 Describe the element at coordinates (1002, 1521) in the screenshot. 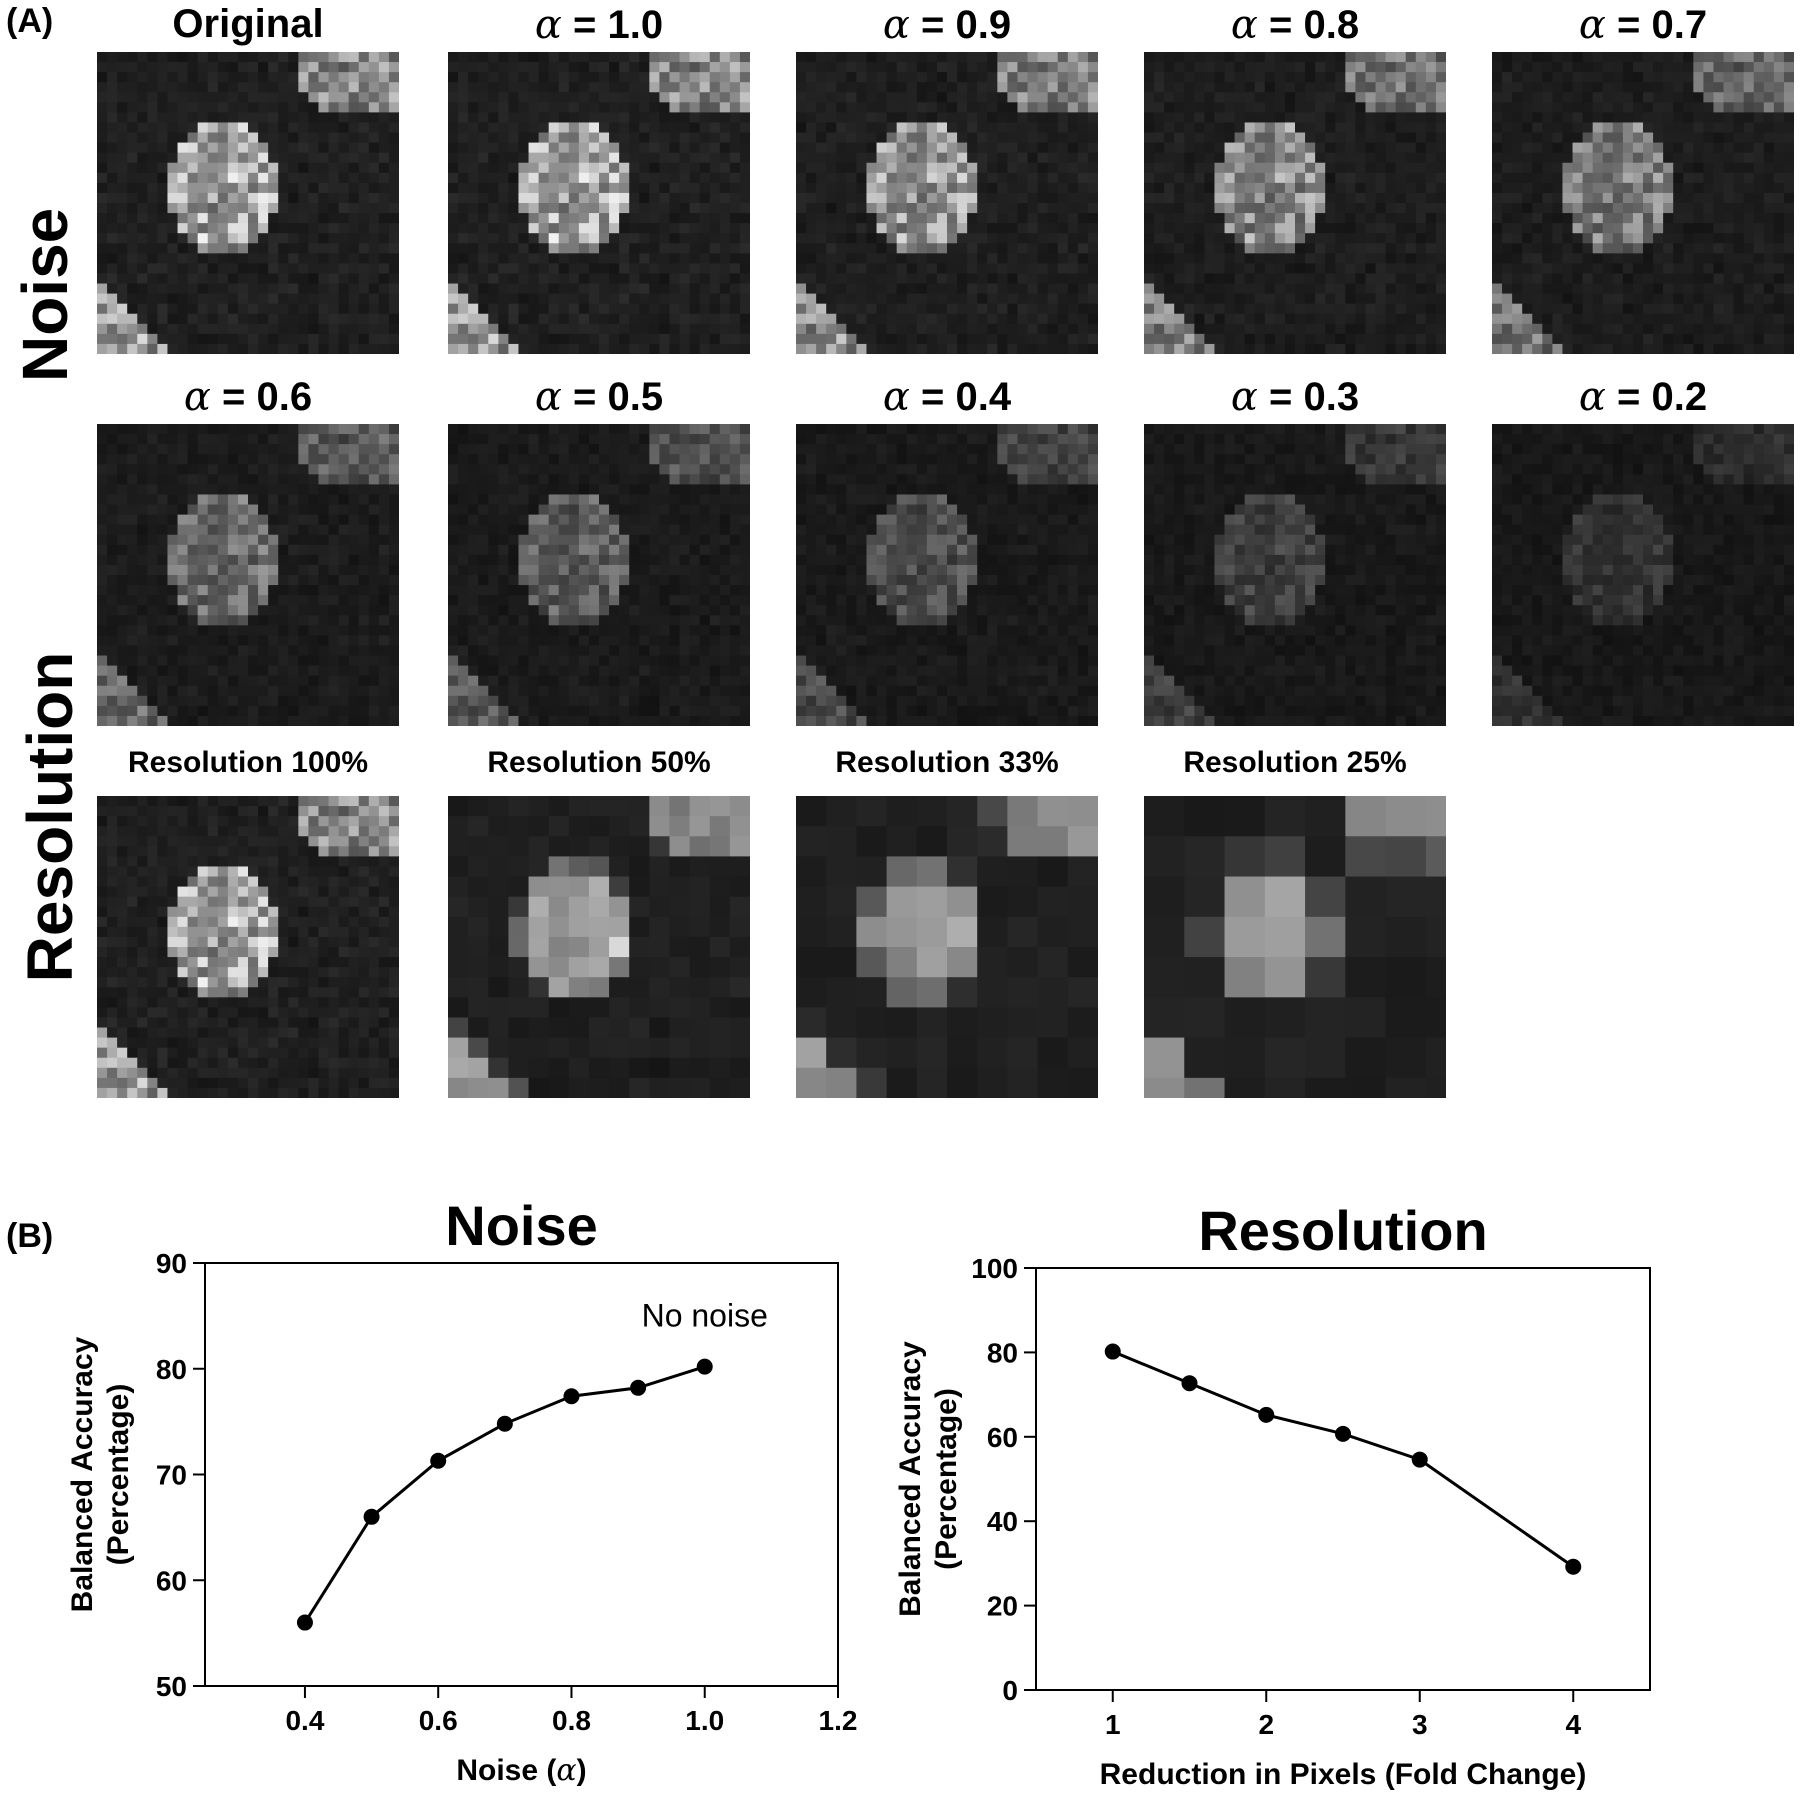

I see `y-tick-label: 40` at that location.